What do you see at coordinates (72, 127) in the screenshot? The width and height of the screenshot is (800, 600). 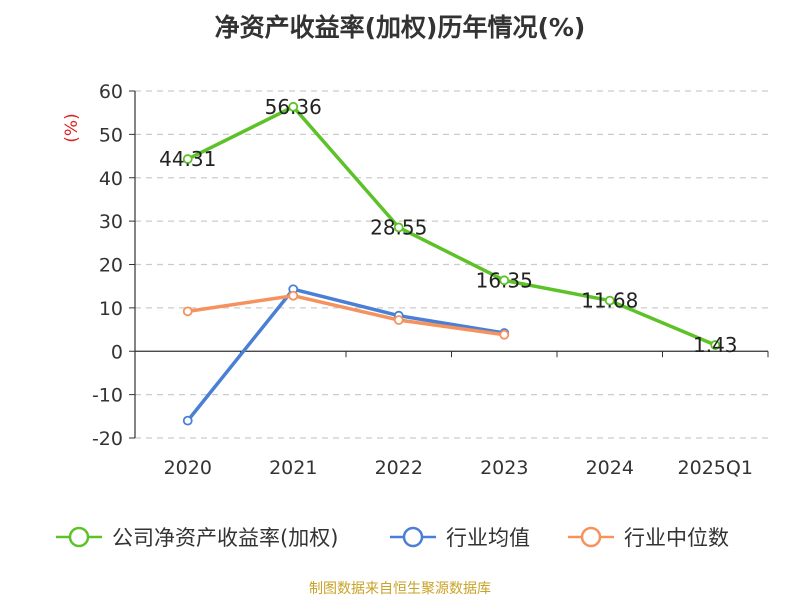 I see `y-axis-label: (%)` at bounding box center [72, 127].